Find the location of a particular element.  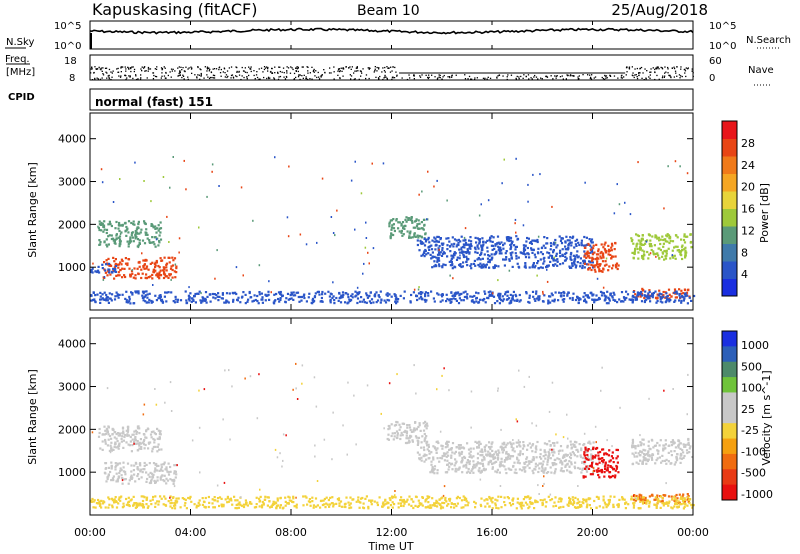

noise-panel: N.Sky 10^5 10^0 N.Search 10^5 10^0 is located at coordinates (398, 36).